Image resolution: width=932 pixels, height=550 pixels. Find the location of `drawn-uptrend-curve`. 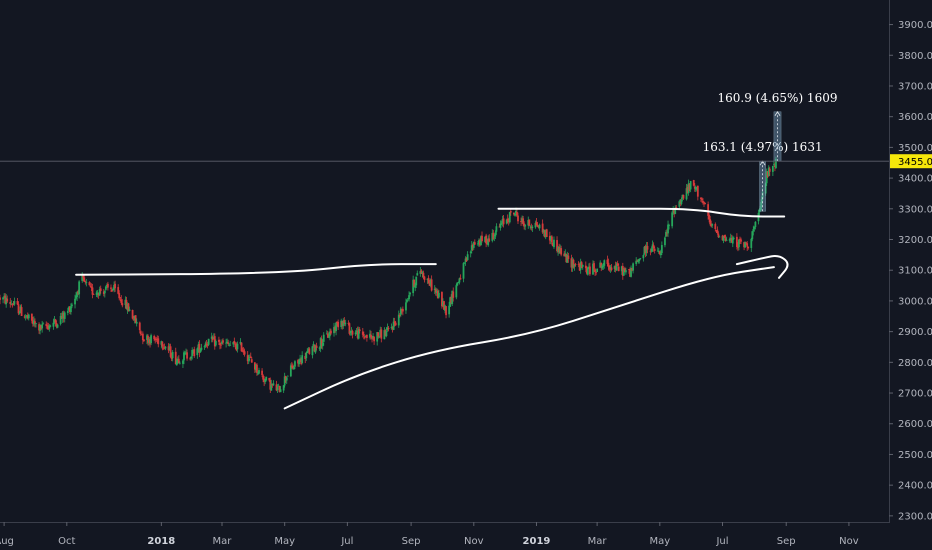

drawn-uptrend-curve is located at coordinates (529, 338).